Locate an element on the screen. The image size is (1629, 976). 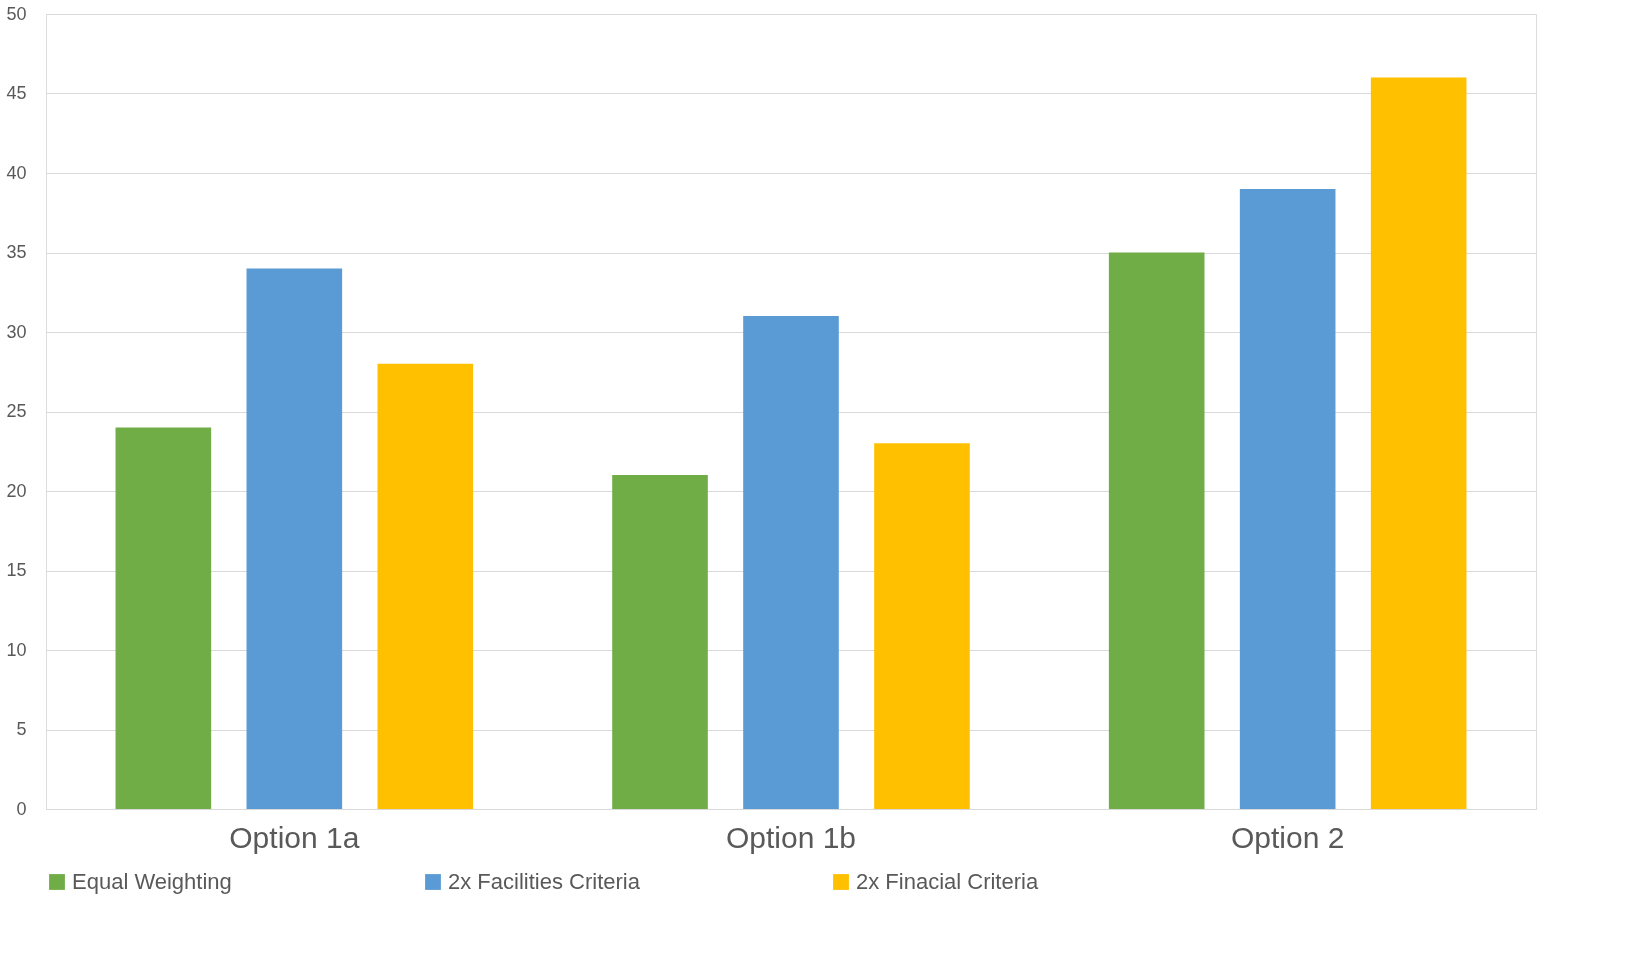
y-tick-label: 35 is located at coordinates (16, 252).